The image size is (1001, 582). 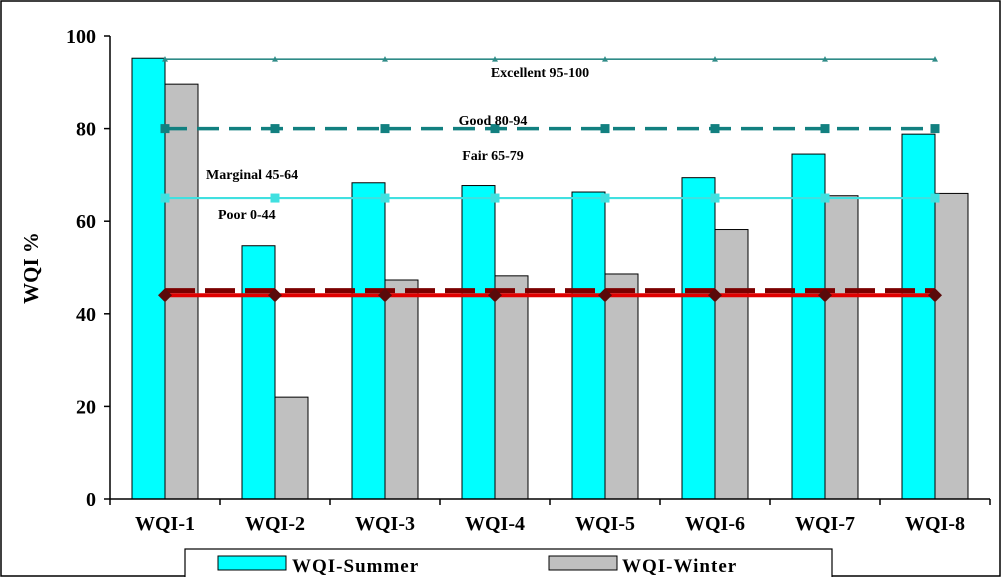 I want to click on legend-box, so click(x=508, y=564).